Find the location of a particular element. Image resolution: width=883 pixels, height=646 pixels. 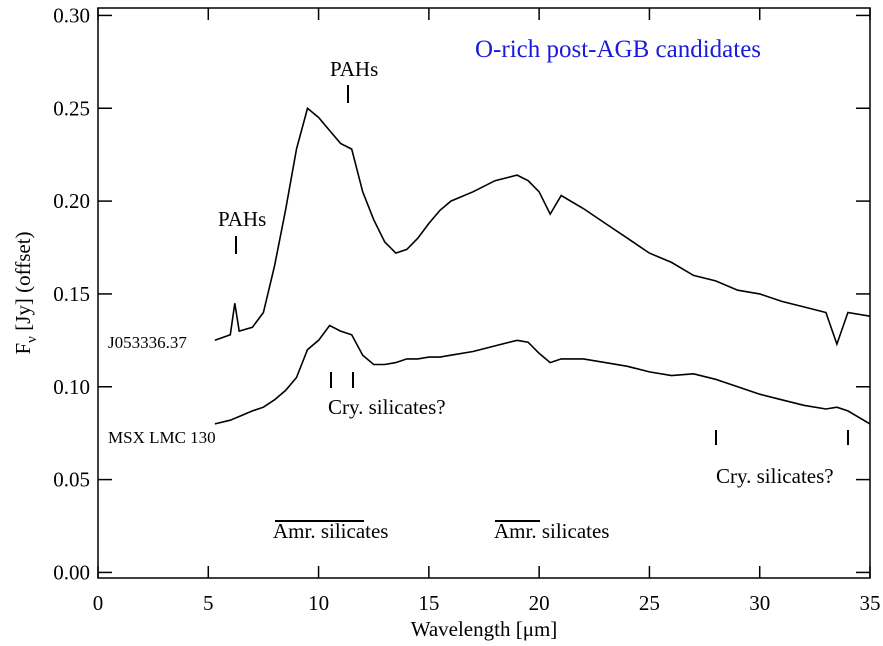

series-label: MSX LMC 130 is located at coordinates (162, 437).